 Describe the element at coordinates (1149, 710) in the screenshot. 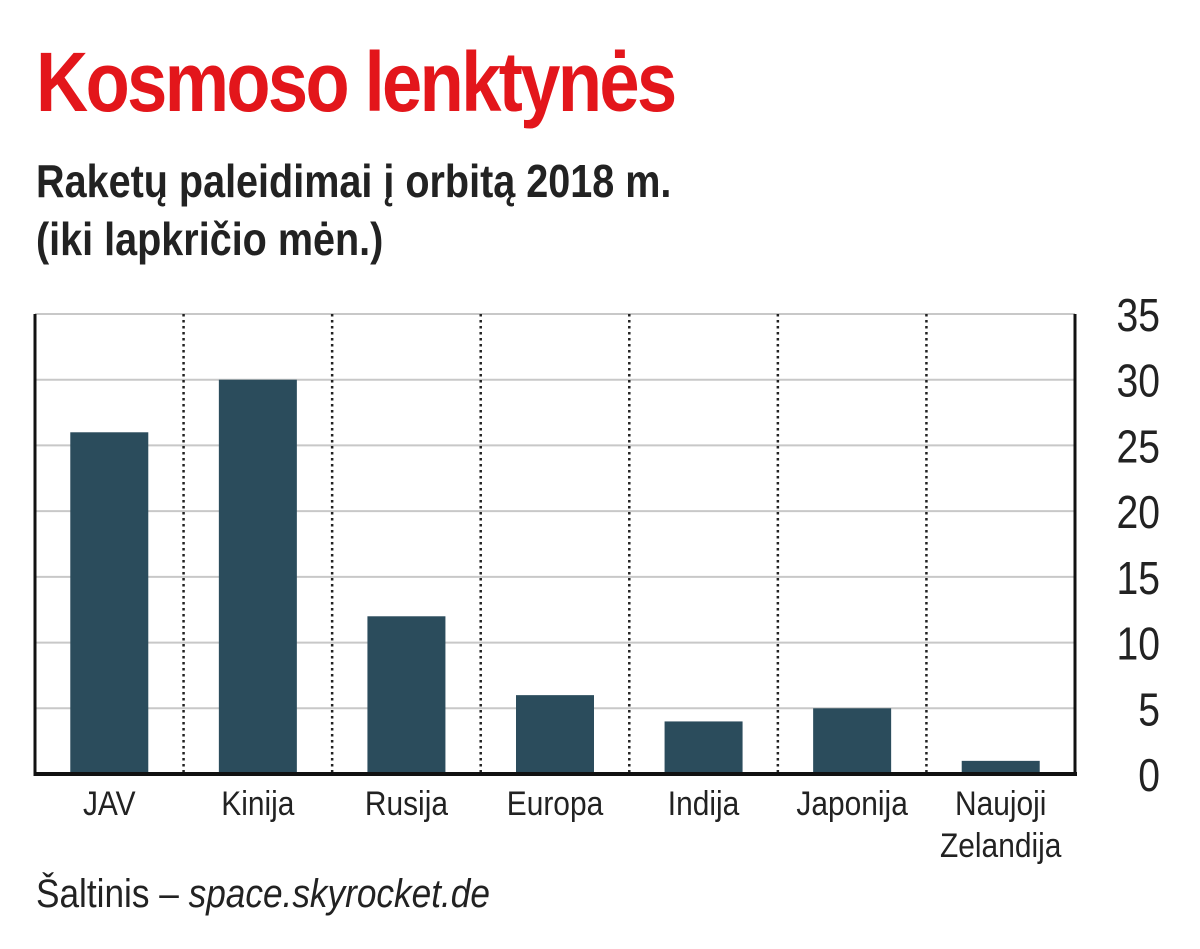

I see `y-tick-label: 5` at that location.